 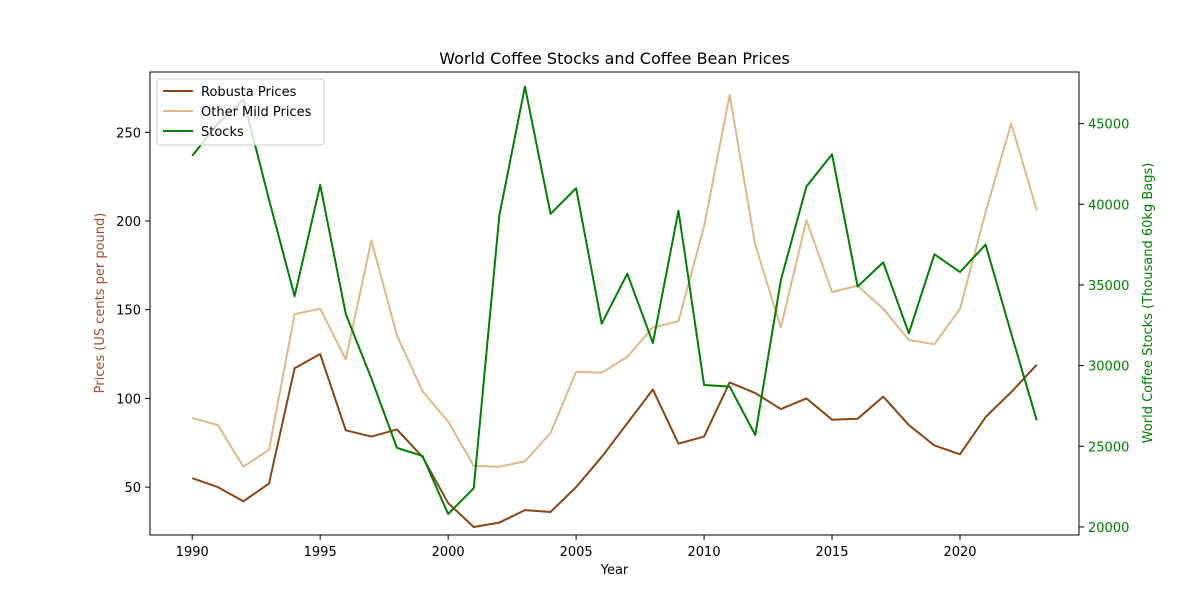 What do you see at coordinates (222, 132) in the screenshot?
I see `legend-label-stocks: Stocks` at bounding box center [222, 132].